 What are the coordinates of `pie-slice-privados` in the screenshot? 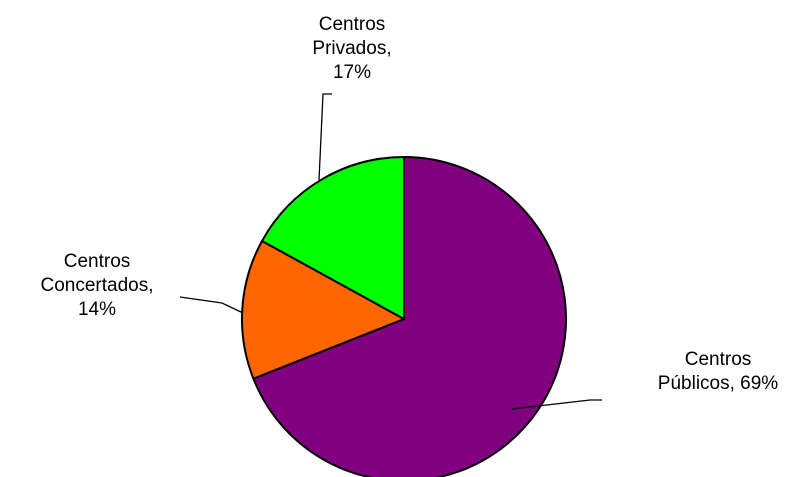 It's located at (333, 238).